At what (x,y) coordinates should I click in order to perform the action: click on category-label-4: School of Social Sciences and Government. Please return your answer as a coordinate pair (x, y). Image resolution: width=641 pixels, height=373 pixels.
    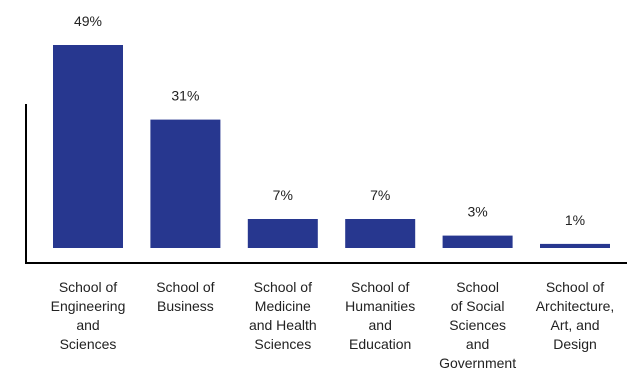
    Looking at the image, I should click on (478, 325).